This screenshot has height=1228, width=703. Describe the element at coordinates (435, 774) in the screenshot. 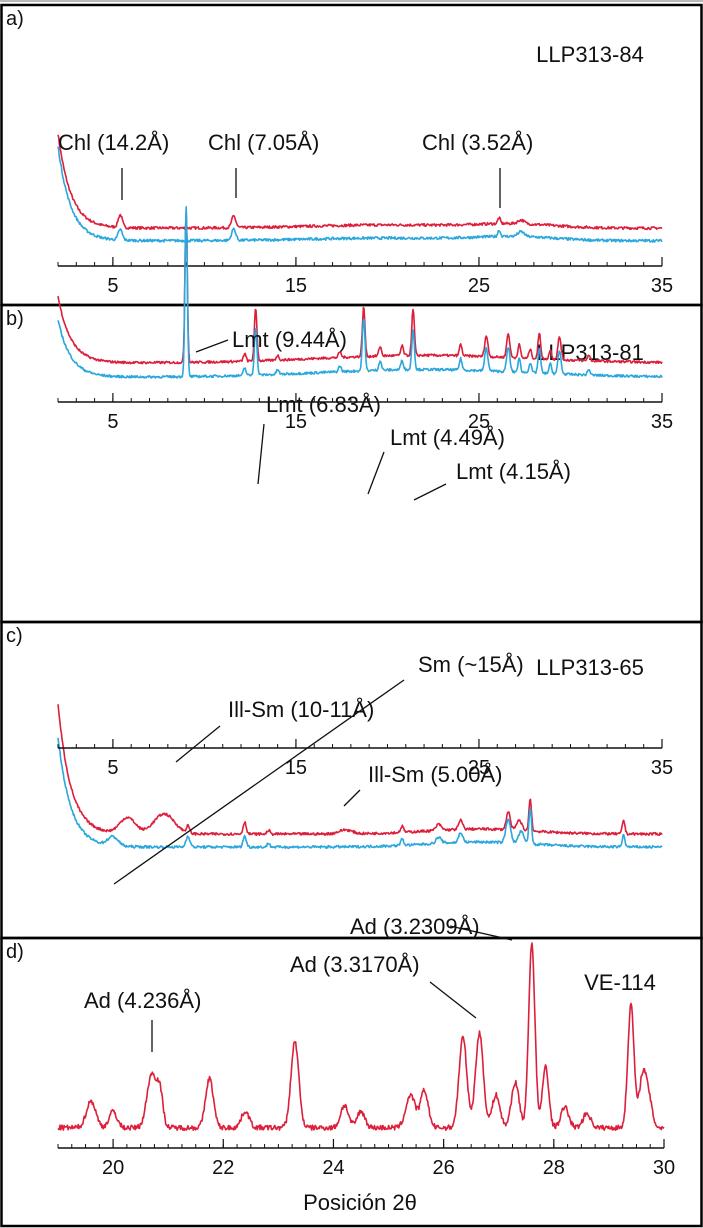

I see `peak-annotation: Ill-Sm (5.00Å)` at that location.